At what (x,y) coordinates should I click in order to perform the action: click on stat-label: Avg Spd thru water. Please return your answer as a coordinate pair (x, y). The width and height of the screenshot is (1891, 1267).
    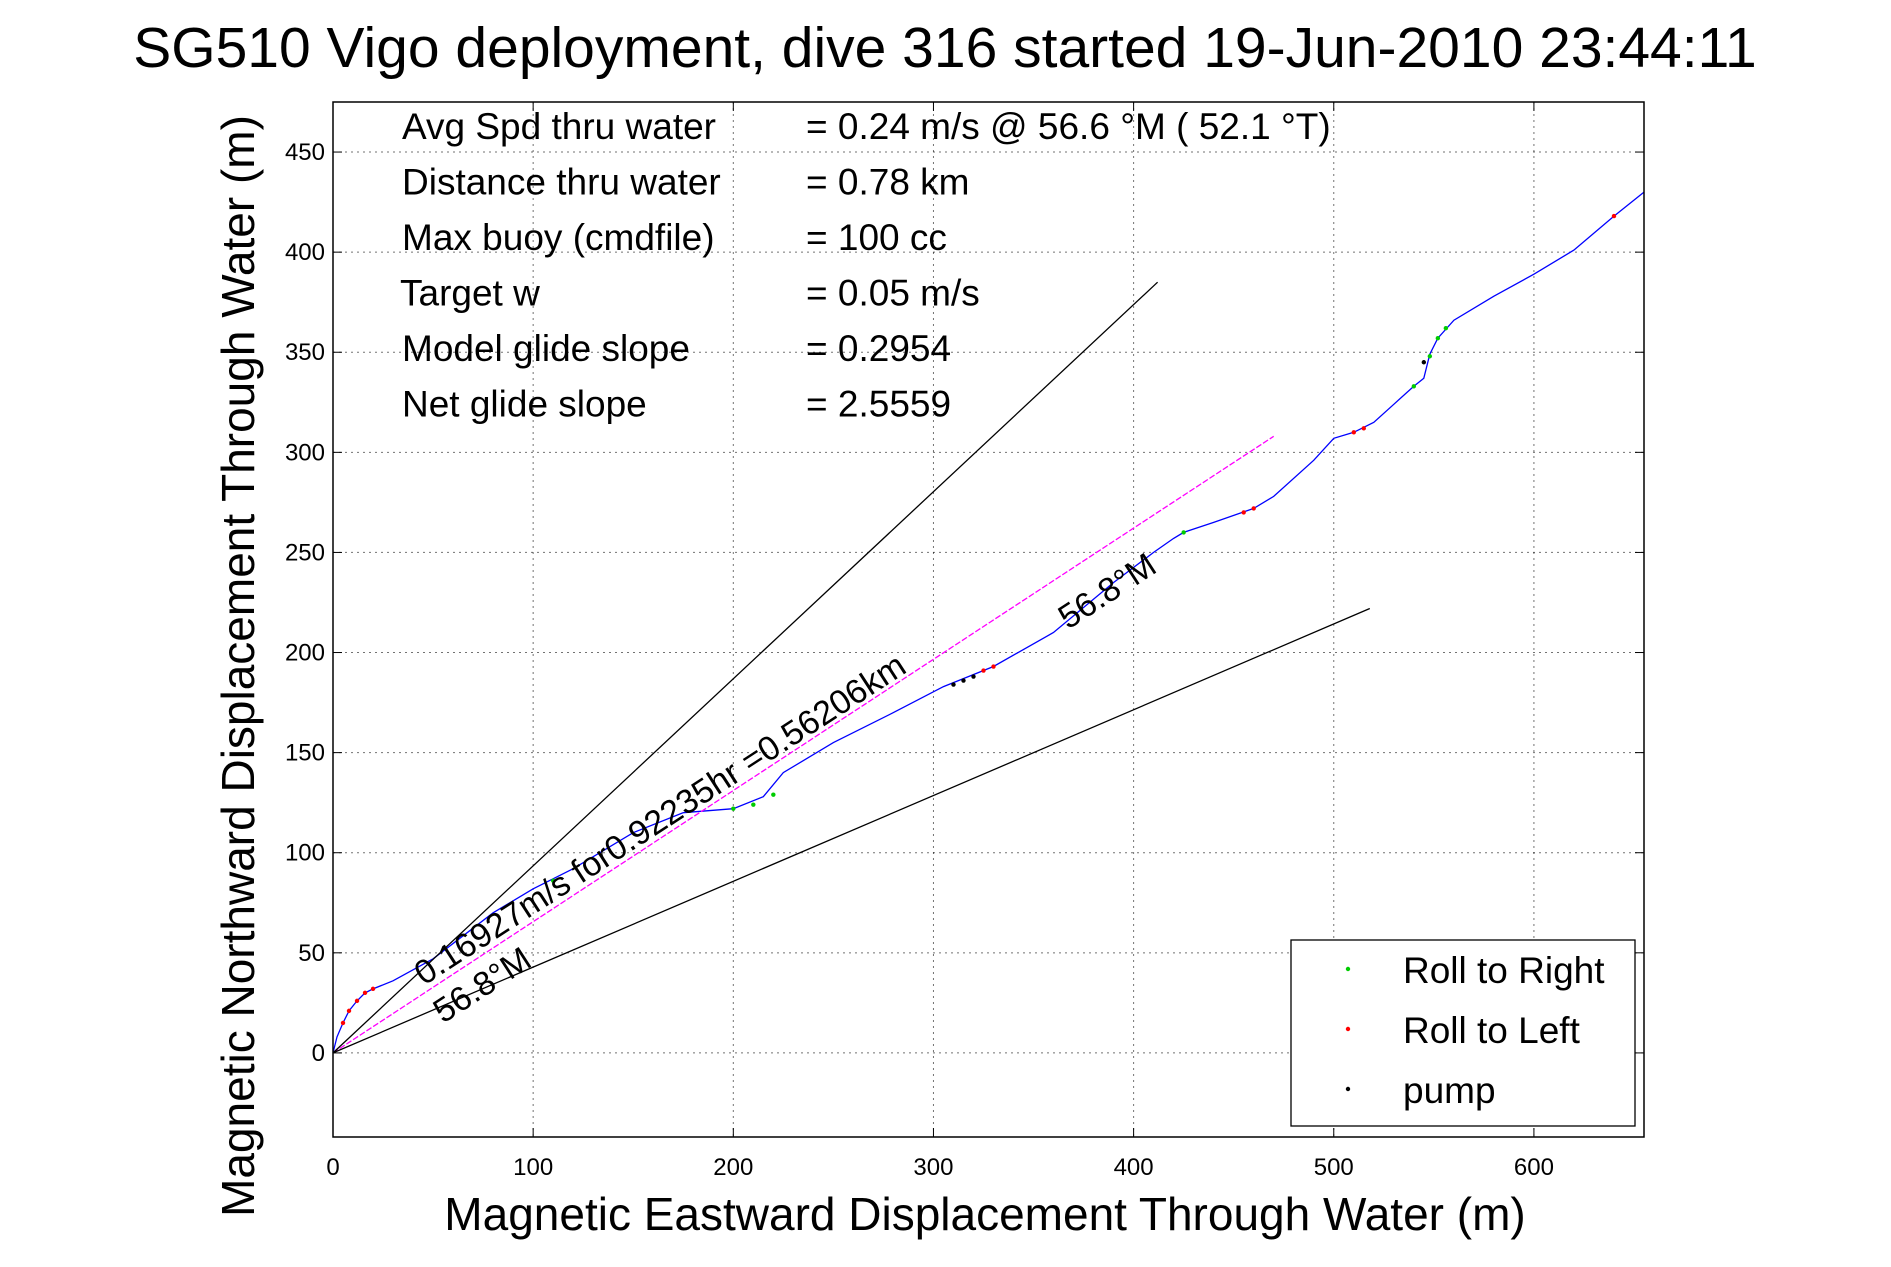
    Looking at the image, I should click on (559, 126).